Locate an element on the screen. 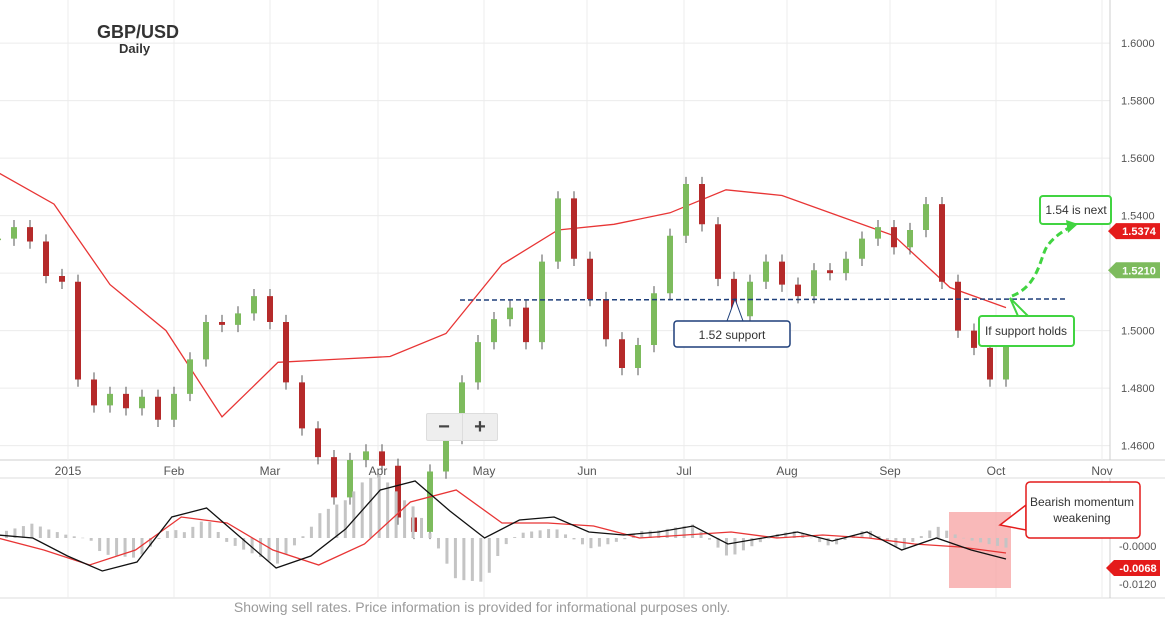  price-value-badge is located at coordinates (1134, 270).